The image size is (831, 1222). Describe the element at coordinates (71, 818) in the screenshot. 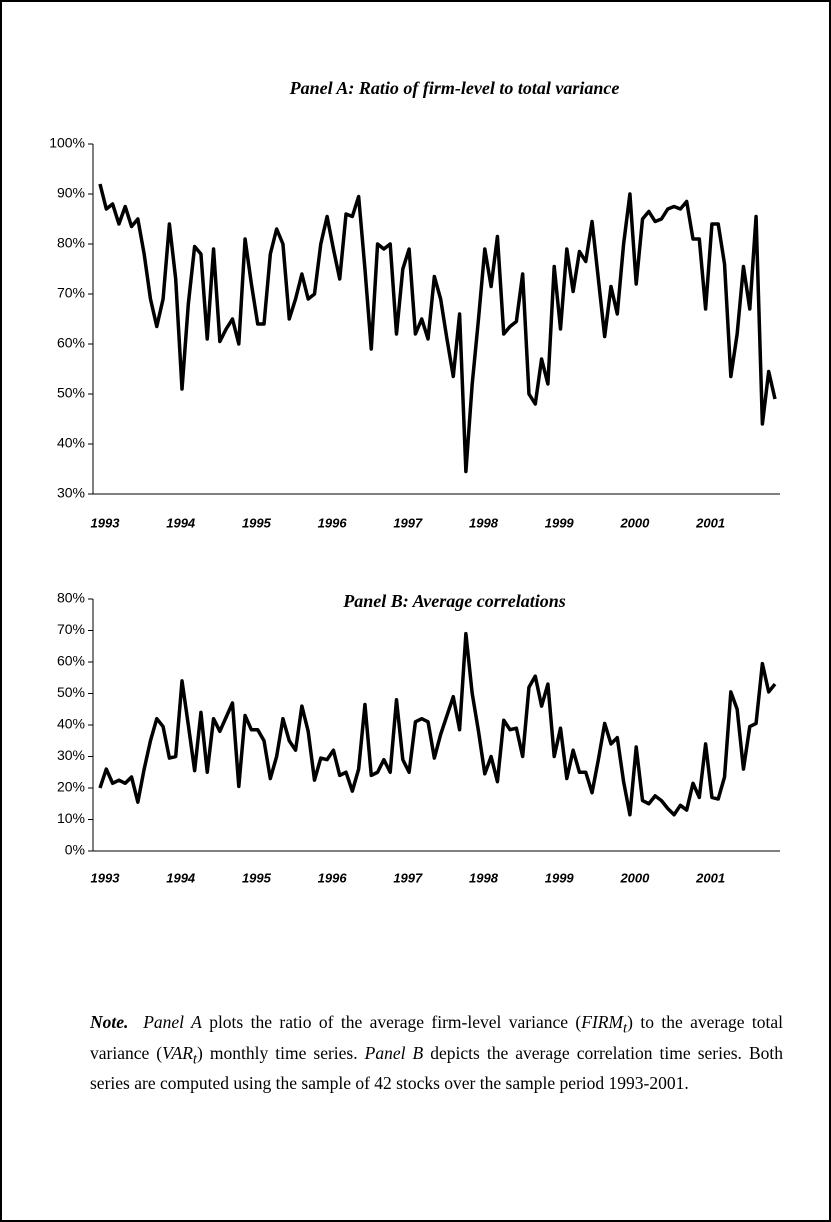

I see `y-tick-label: 10%` at that location.